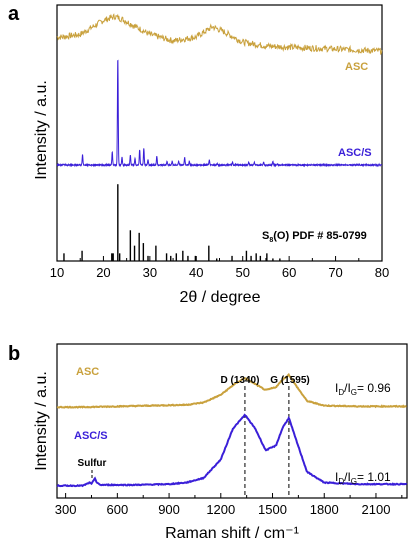 This screenshot has width=415, height=550. What do you see at coordinates (242, 272) in the screenshot?
I see `panel-a-x-tick-label: 50` at bounding box center [242, 272].